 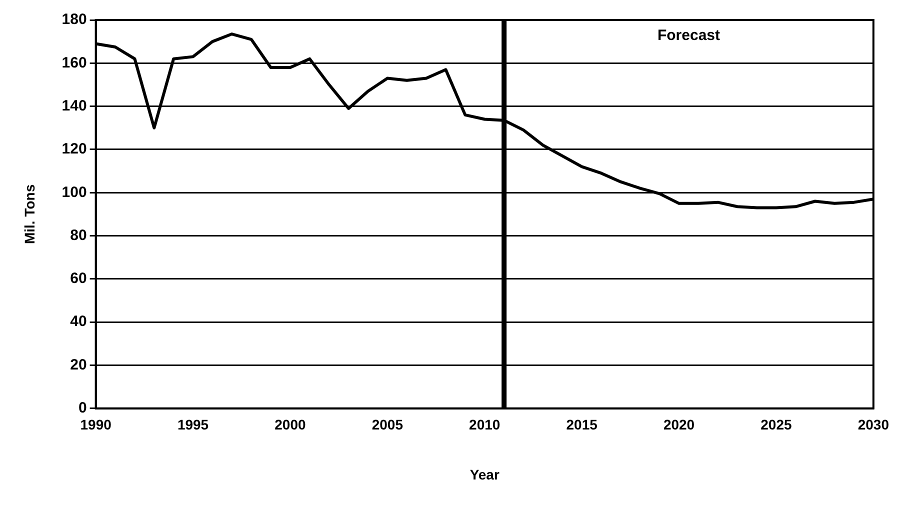 What do you see at coordinates (78, 279) in the screenshot?
I see `y-tick-label: 60` at bounding box center [78, 279].